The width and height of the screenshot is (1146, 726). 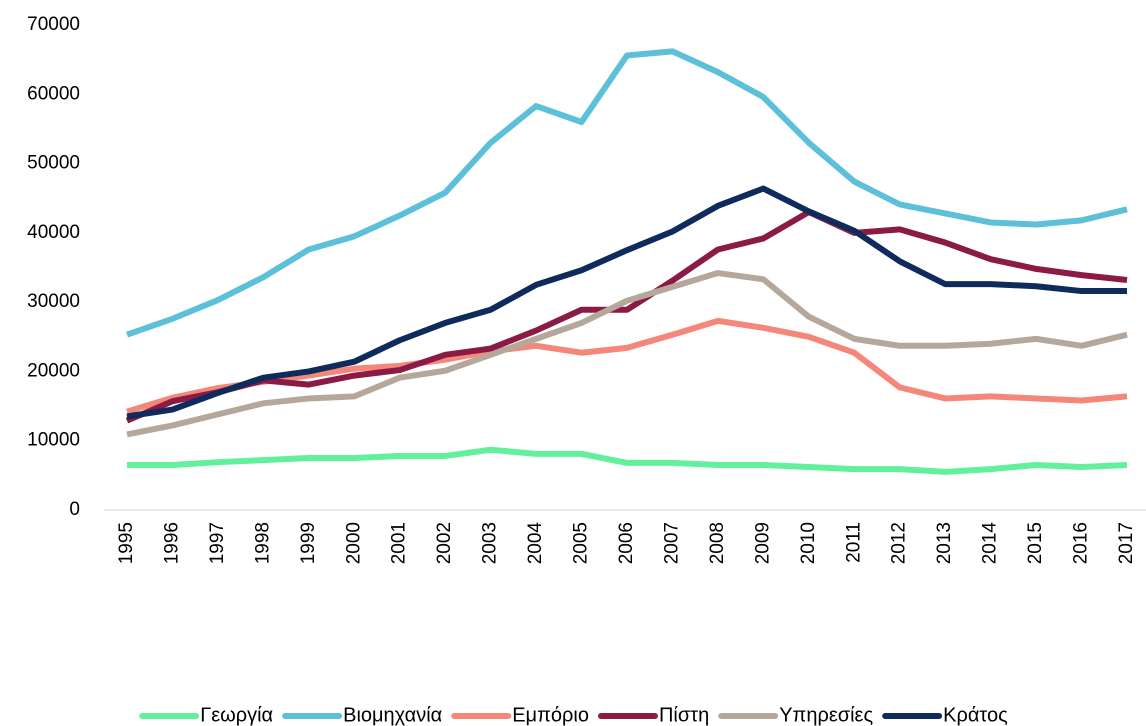 I want to click on legend-label: Γεωργία, so click(x=236, y=715).